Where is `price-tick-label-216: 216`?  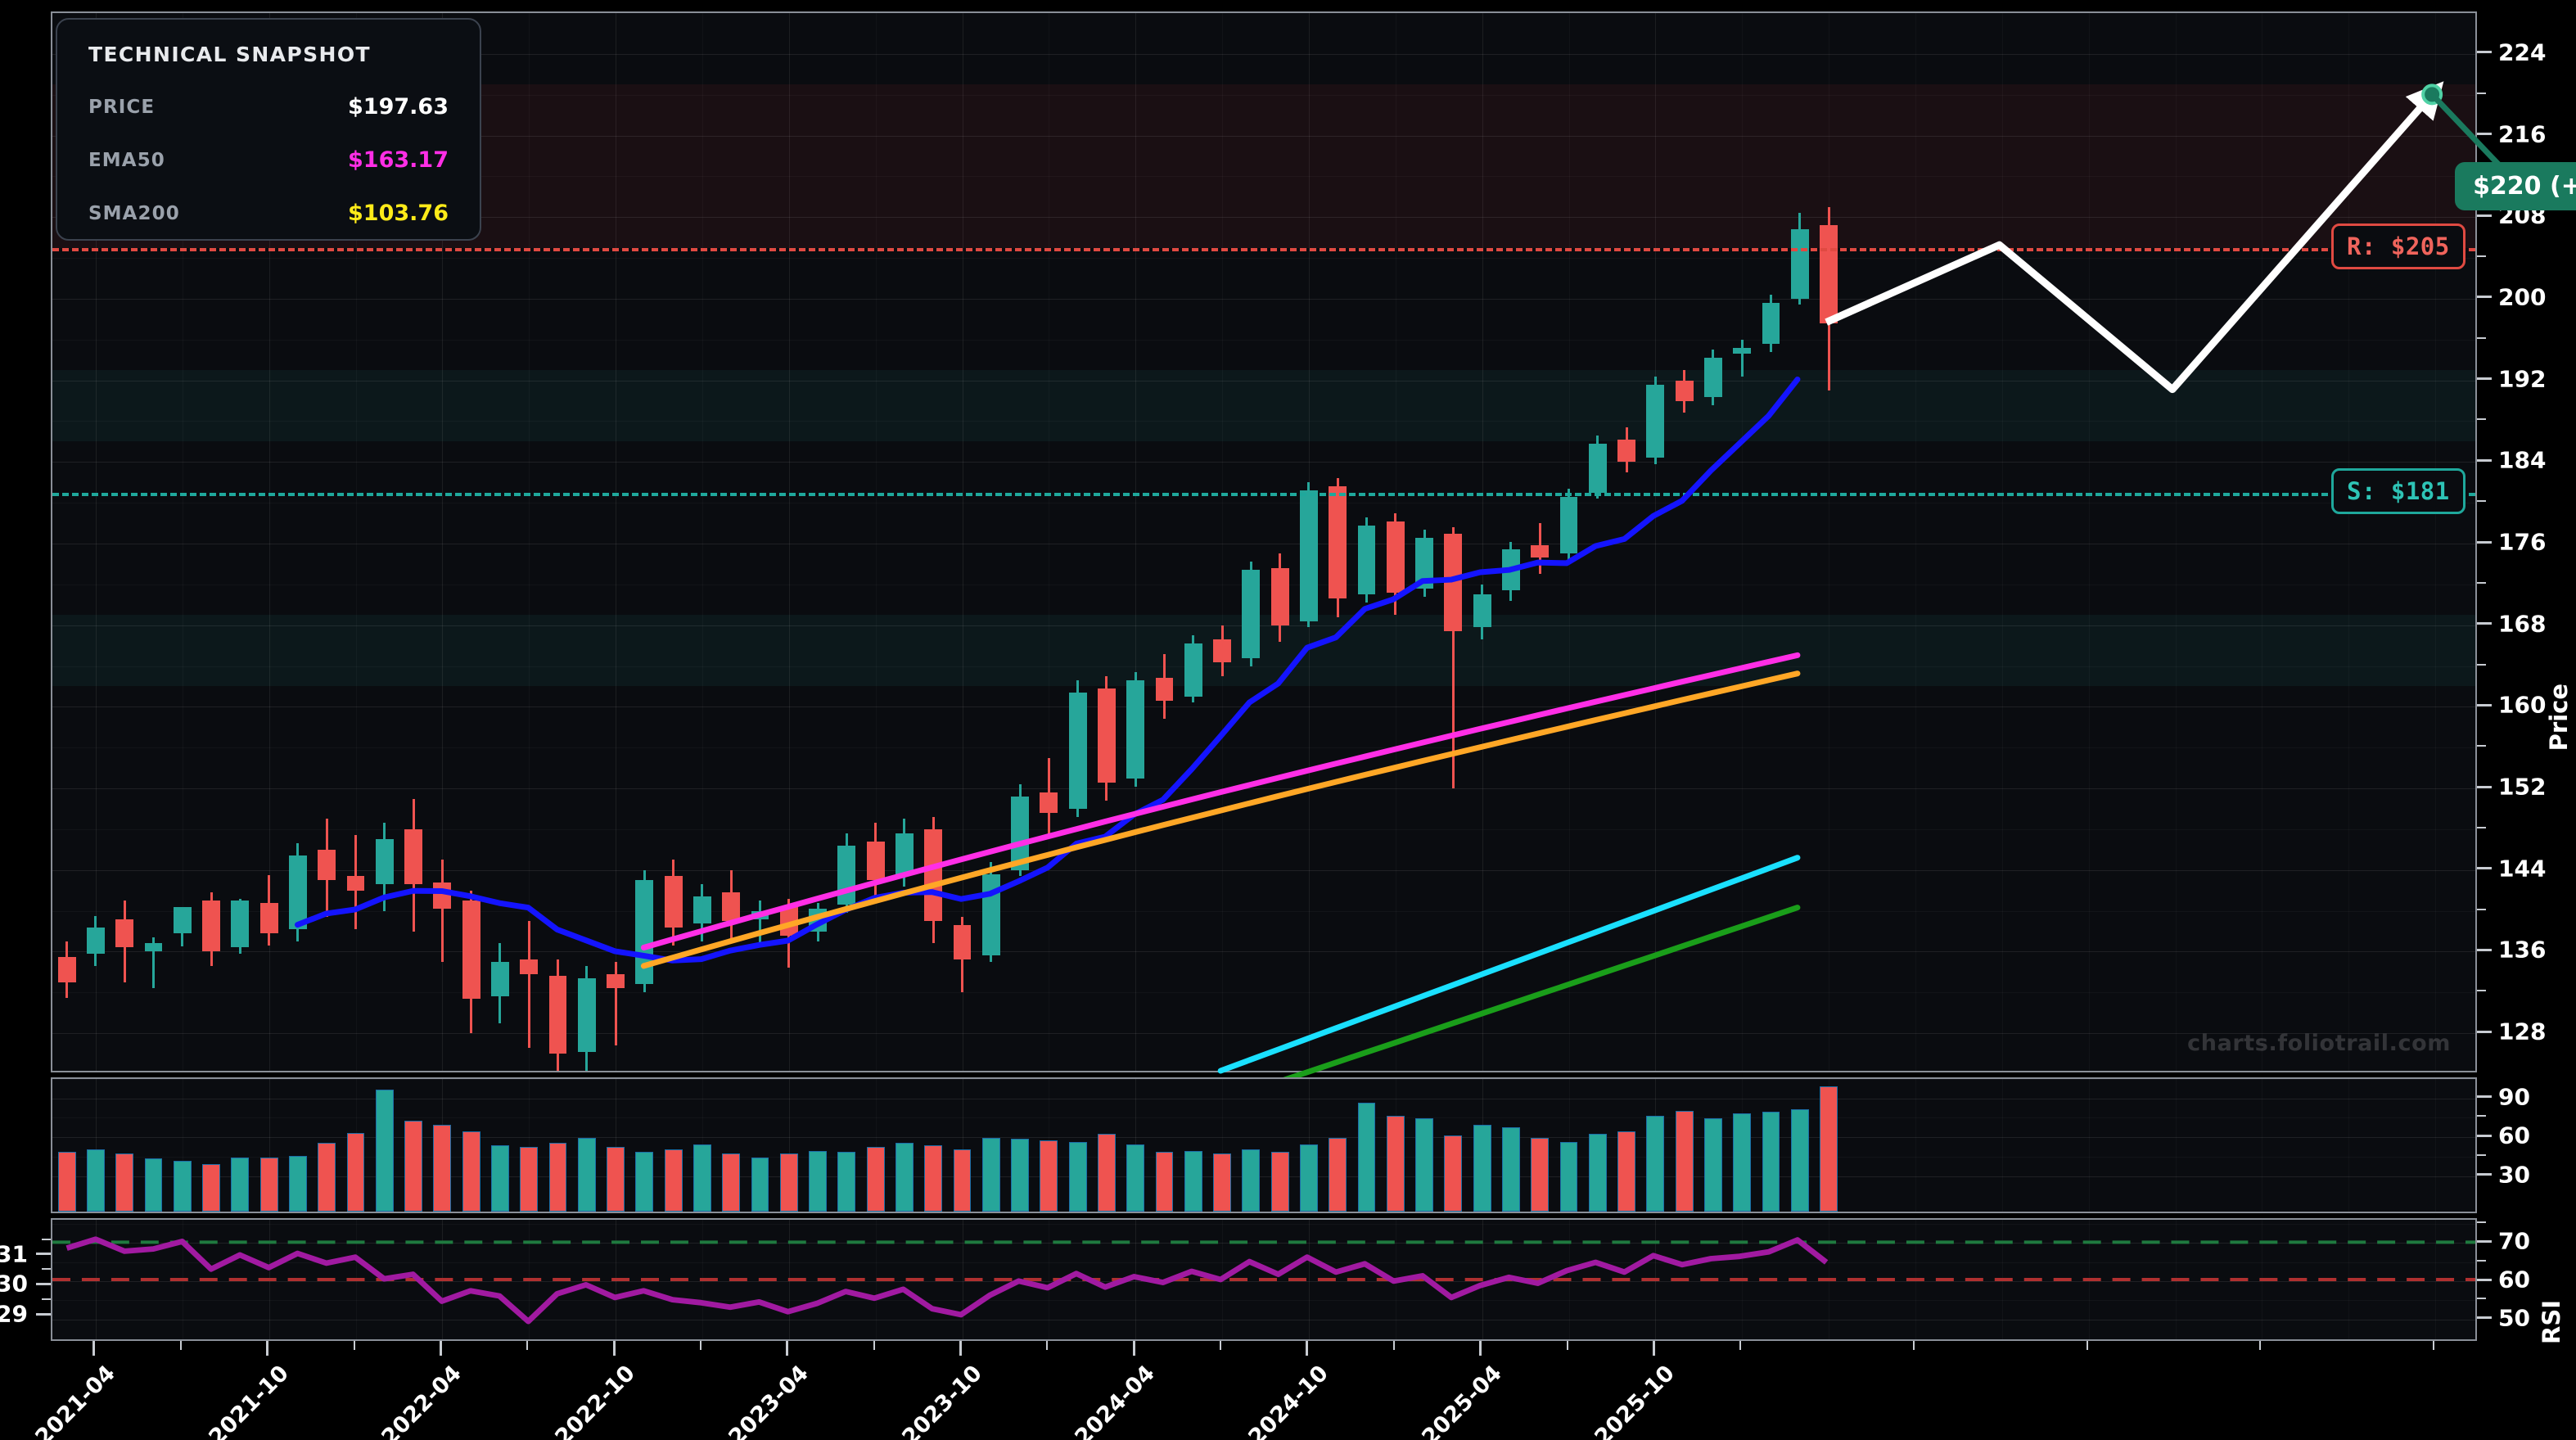
price-tick-label-216: 216 is located at coordinates (2522, 134).